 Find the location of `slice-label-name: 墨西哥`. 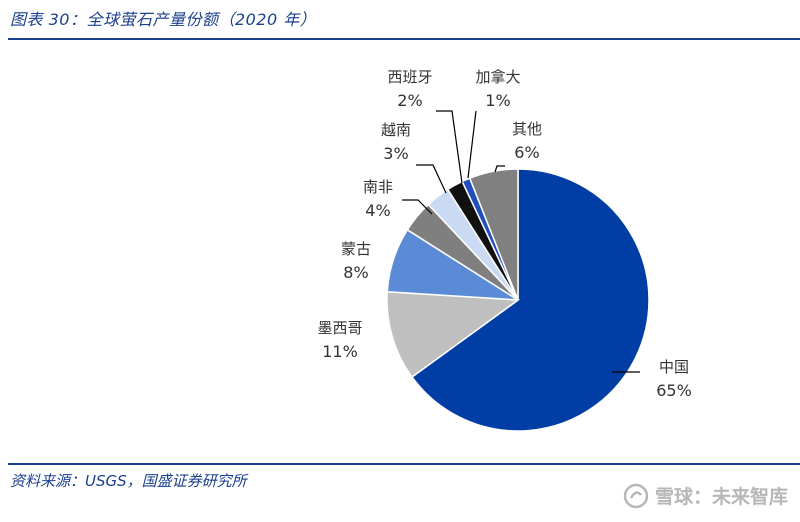

slice-label-name: 墨西哥 is located at coordinates (339, 328).